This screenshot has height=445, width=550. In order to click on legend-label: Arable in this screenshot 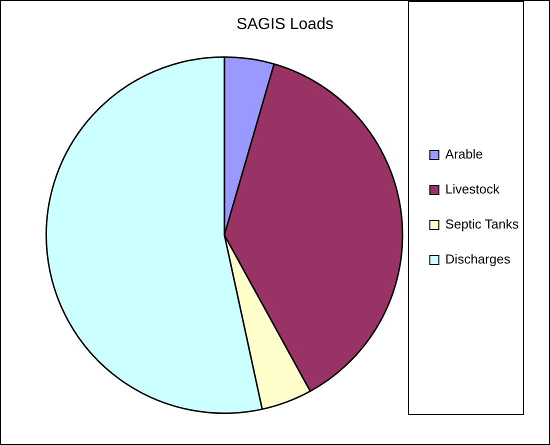, I will do `click(464, 154)`.